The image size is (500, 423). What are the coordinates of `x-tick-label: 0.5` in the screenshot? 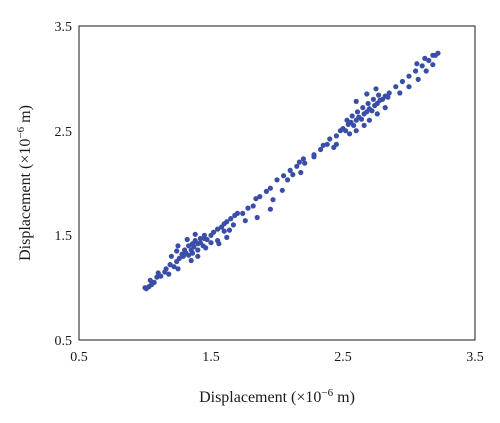 It's located at (79, 357).